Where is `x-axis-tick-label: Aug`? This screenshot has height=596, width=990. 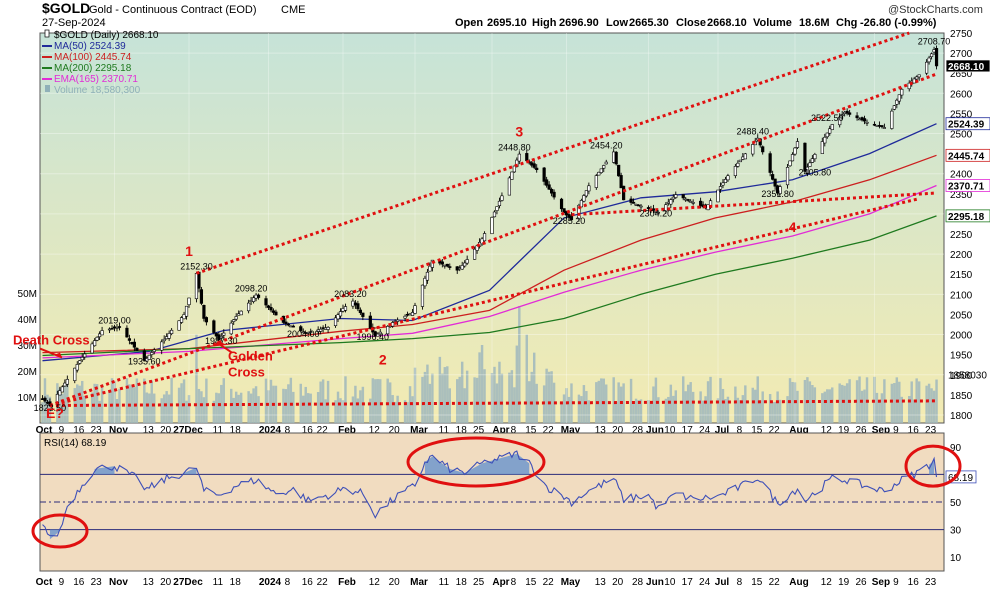 x-axis-tick-label: Aug is located at coordinates (798, 430).